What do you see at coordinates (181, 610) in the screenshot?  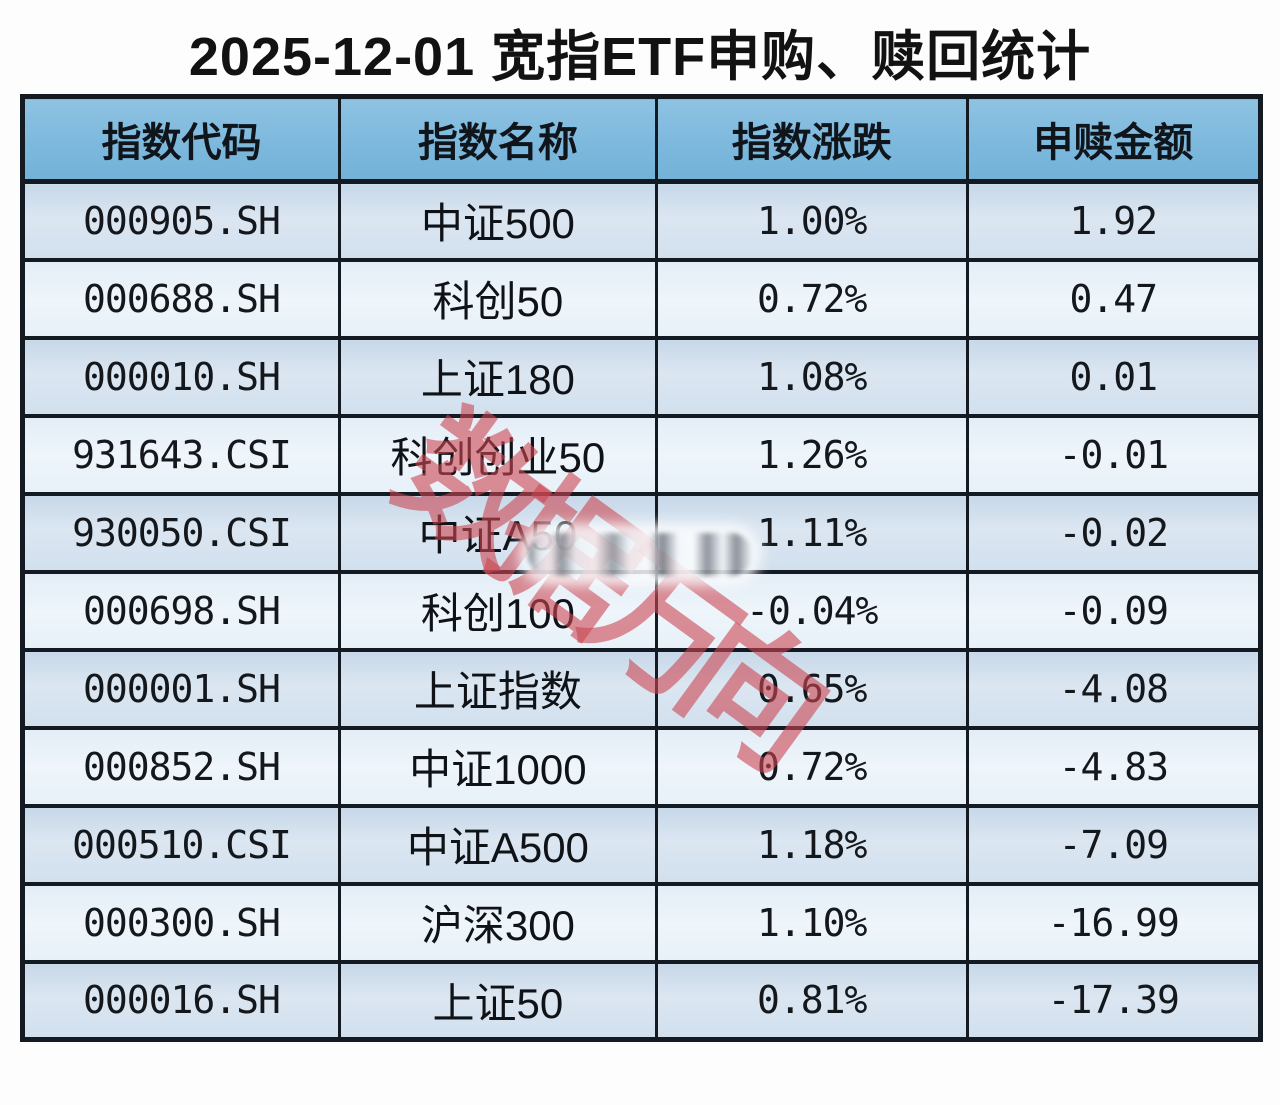 I see `cell-index-code: 000698.SH` at bounding box center [181, 610].